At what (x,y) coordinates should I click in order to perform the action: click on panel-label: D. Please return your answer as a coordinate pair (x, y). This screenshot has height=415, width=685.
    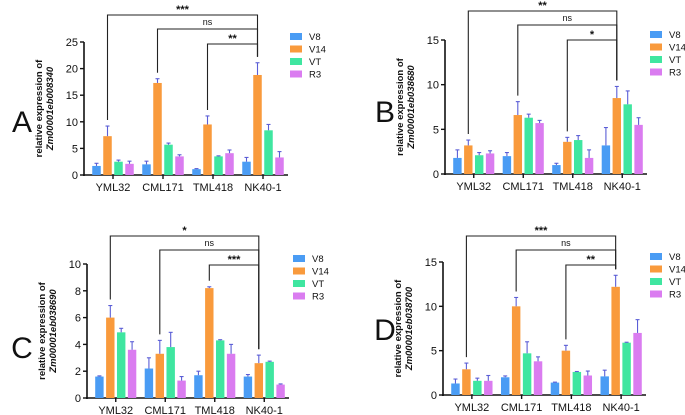
    Looking at the image, I should click on (385, 330).